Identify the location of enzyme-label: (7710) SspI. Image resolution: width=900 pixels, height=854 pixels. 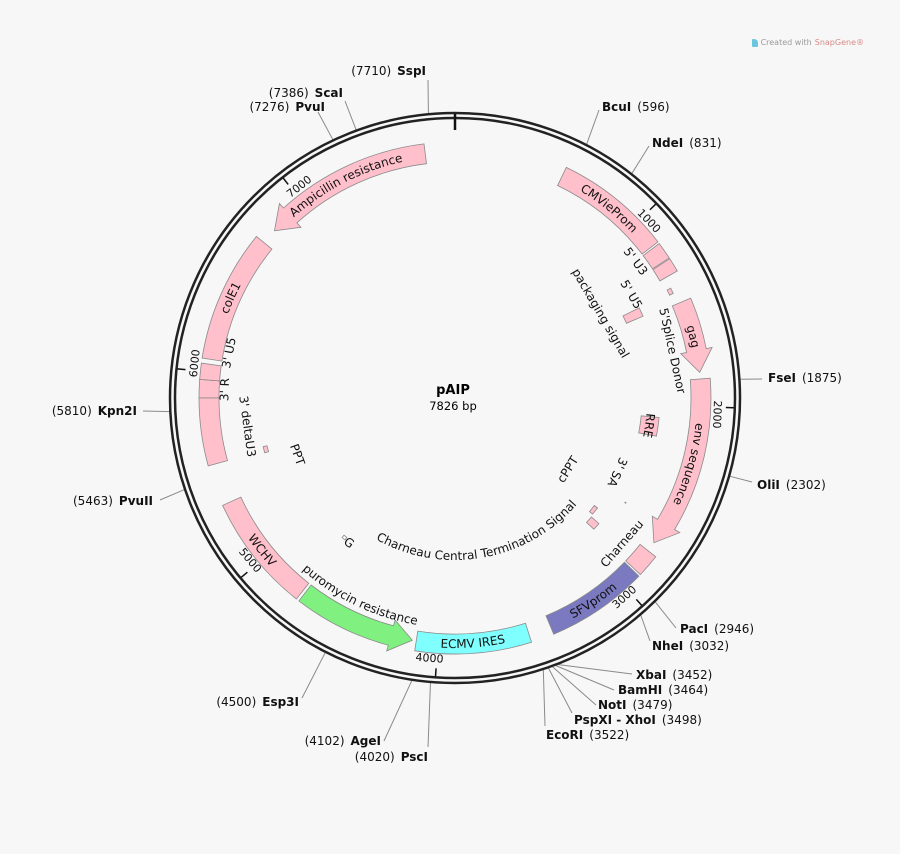
(388, 71).